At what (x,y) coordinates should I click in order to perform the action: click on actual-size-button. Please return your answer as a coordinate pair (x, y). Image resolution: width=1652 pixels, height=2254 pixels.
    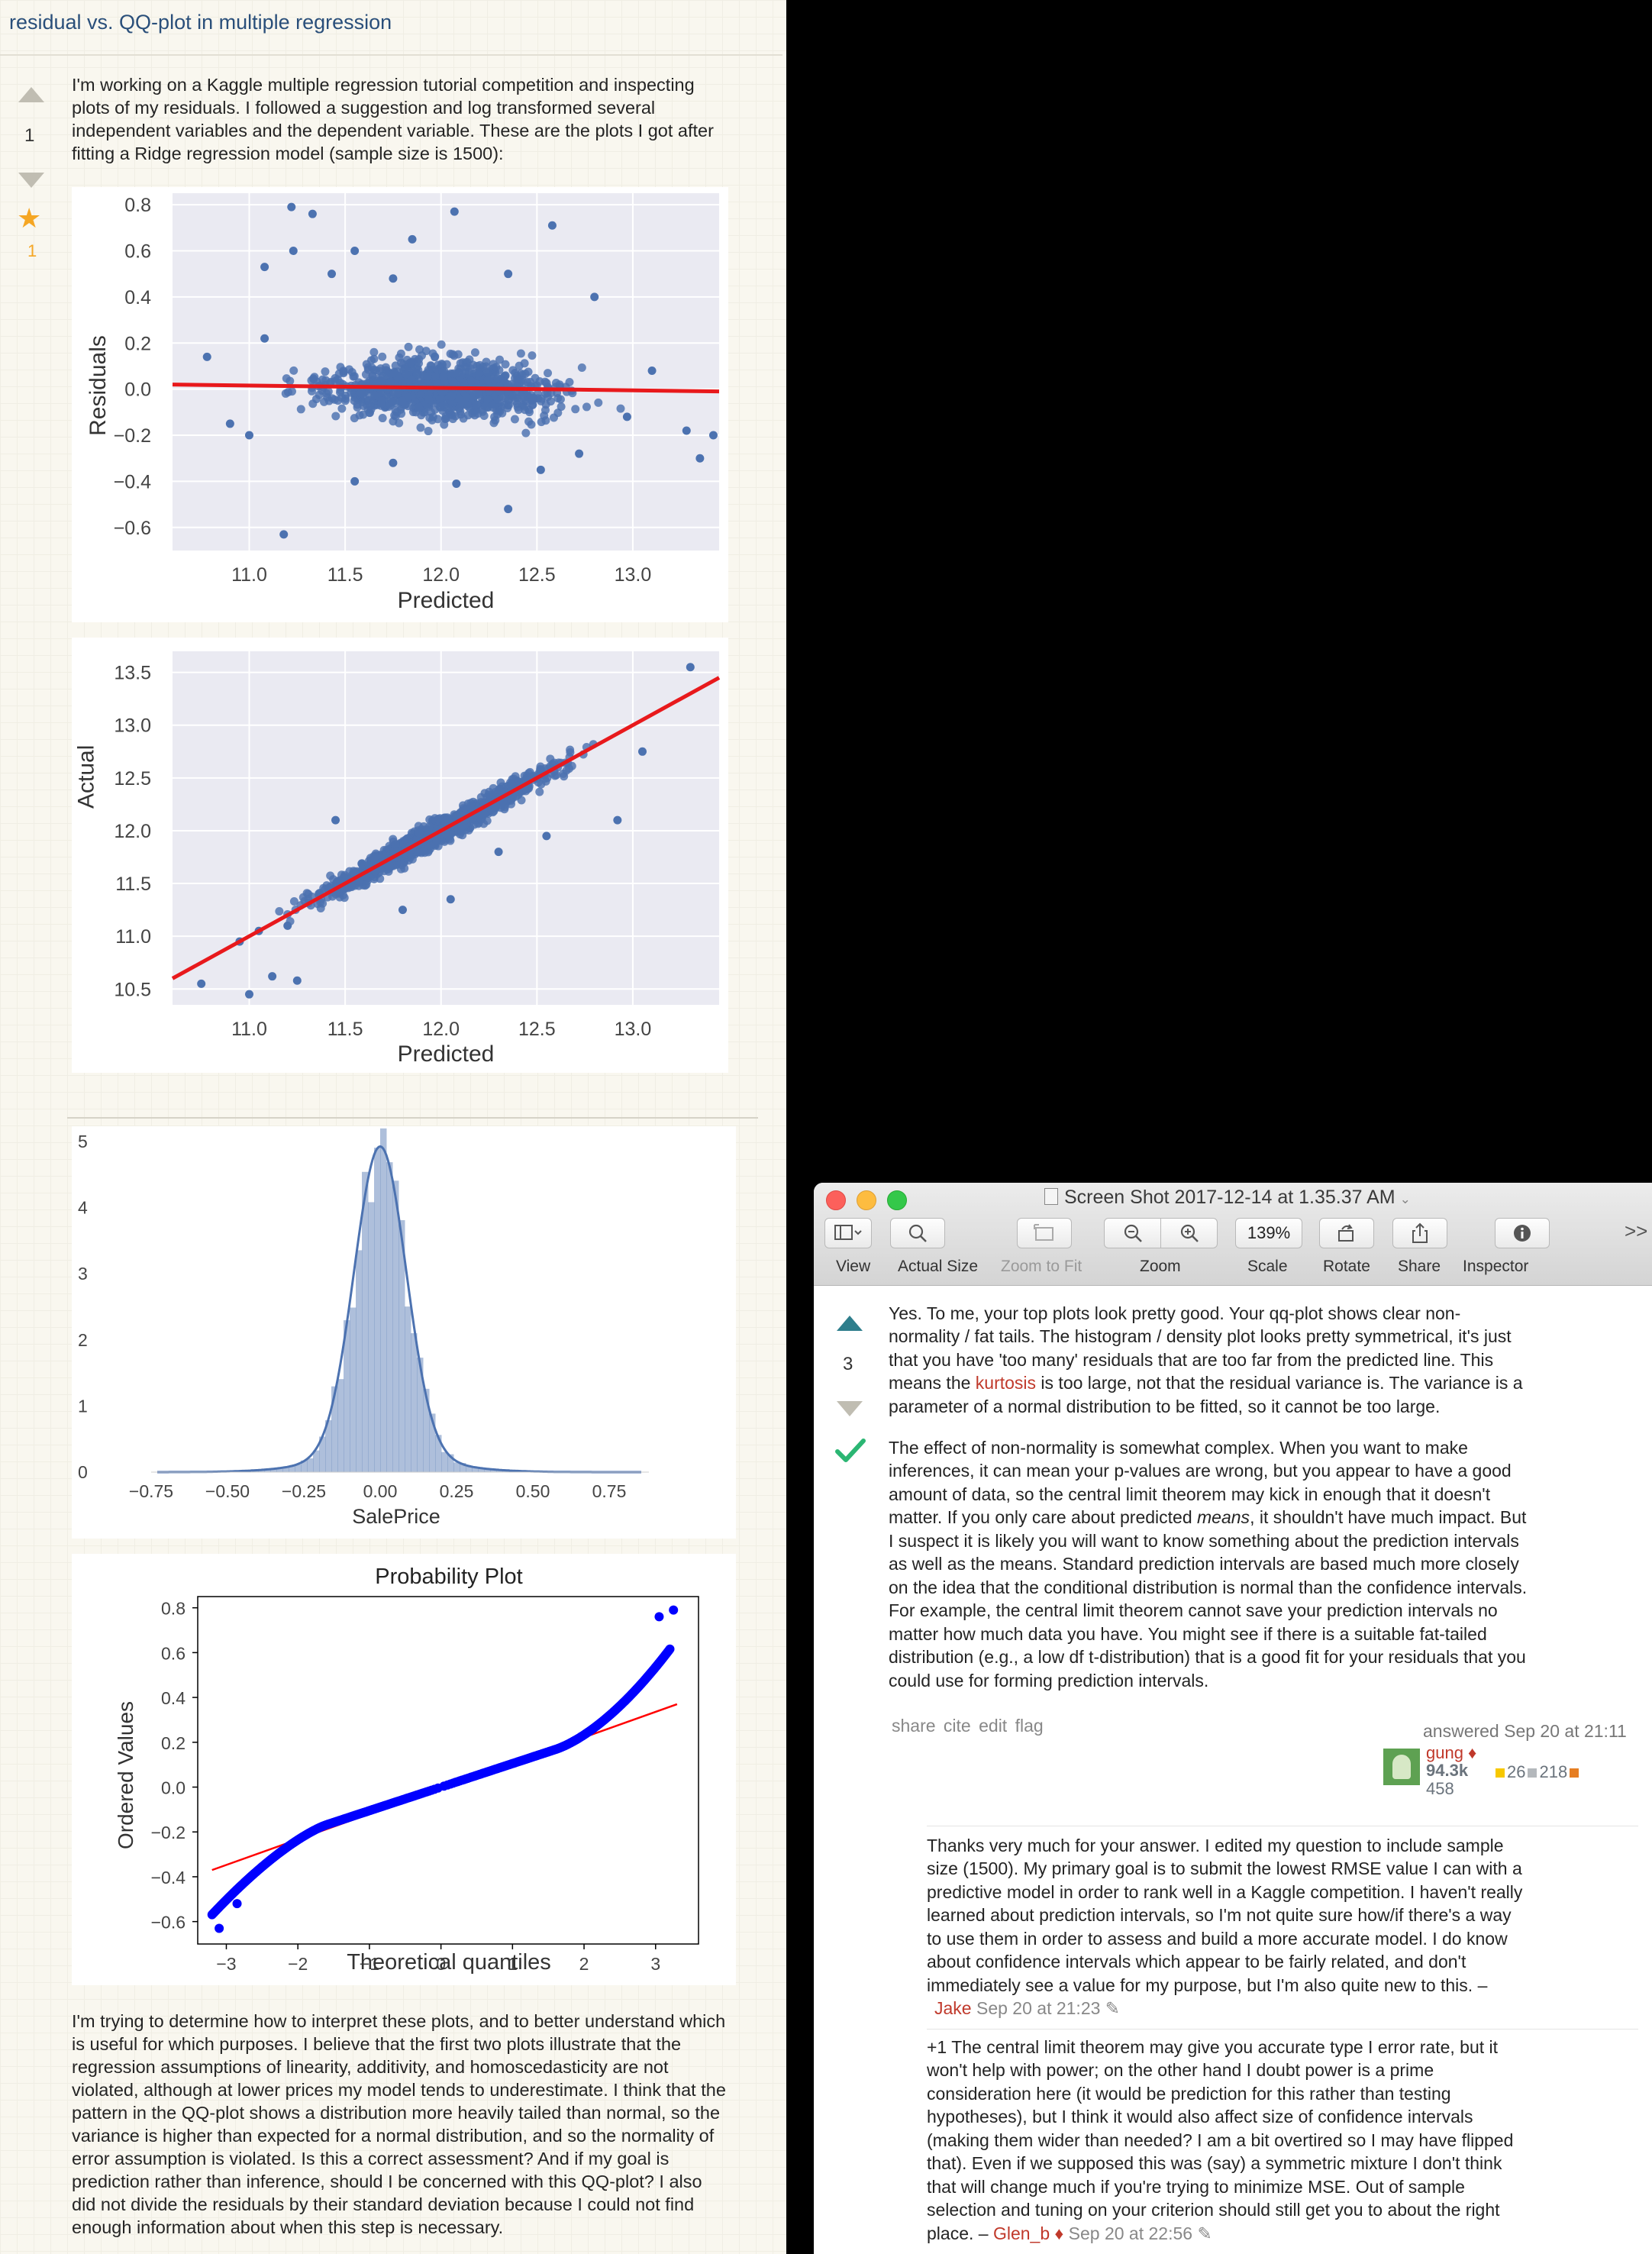
    Looking at the image, I should click on (917, 1233).